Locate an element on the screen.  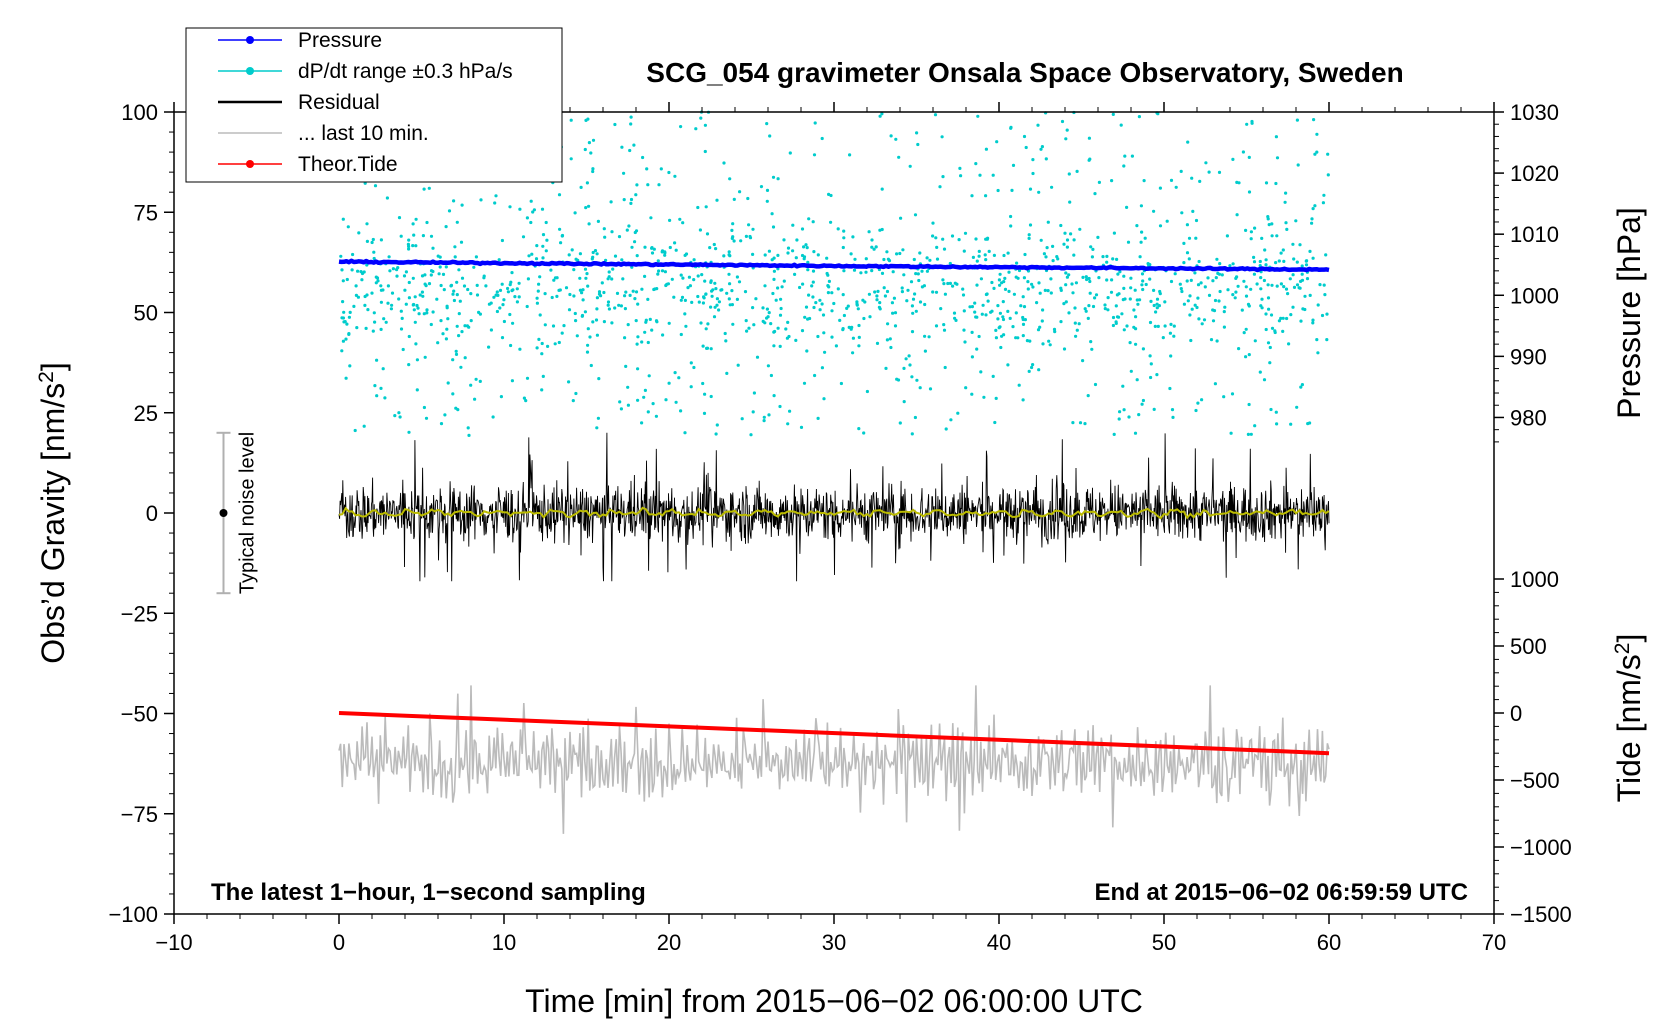
tide-line is located at coordinates (834, 733).